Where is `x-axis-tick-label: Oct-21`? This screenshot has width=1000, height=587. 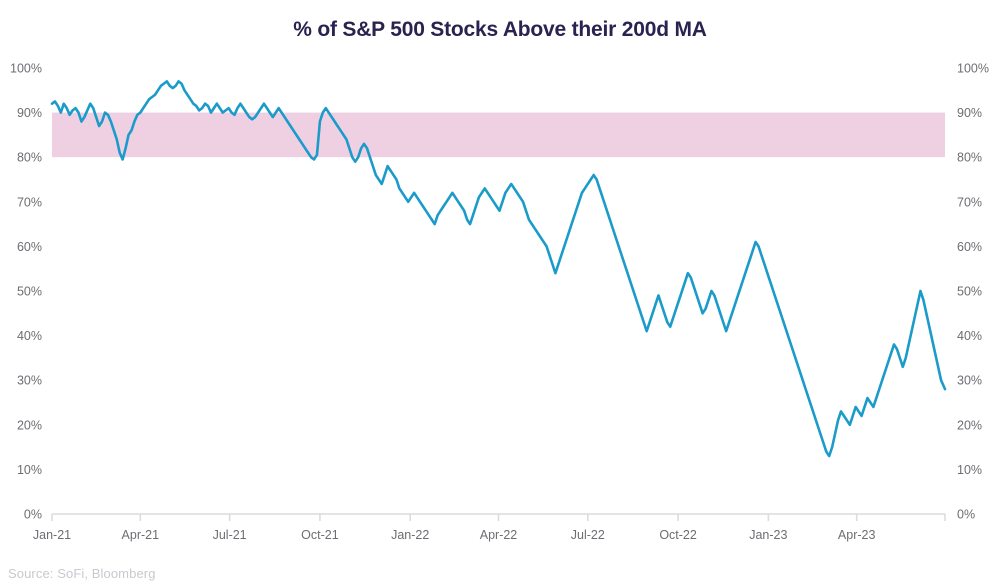
x-axis-tick-label: Oct-21 is located at coordinates (320, 535).